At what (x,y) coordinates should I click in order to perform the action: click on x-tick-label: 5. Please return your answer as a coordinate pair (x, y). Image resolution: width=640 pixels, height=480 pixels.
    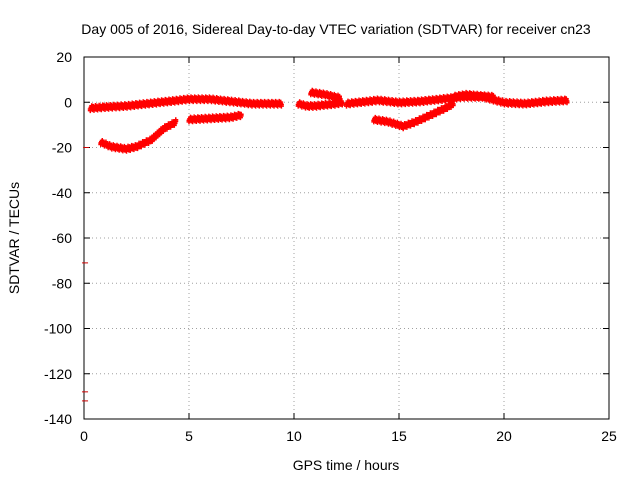
    Looking at the image, I should click on (189, 436).